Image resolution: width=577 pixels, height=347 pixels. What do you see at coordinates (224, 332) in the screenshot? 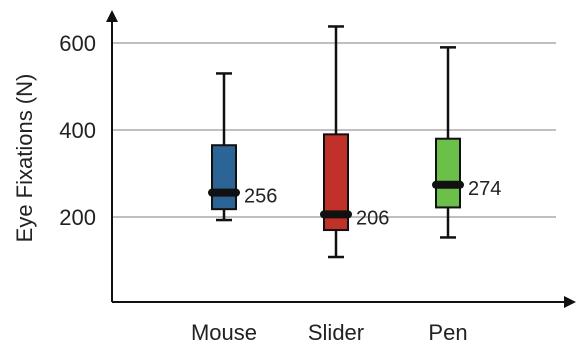
I see `category-label-mouse: Mouse` at bounding box center [224, 332].